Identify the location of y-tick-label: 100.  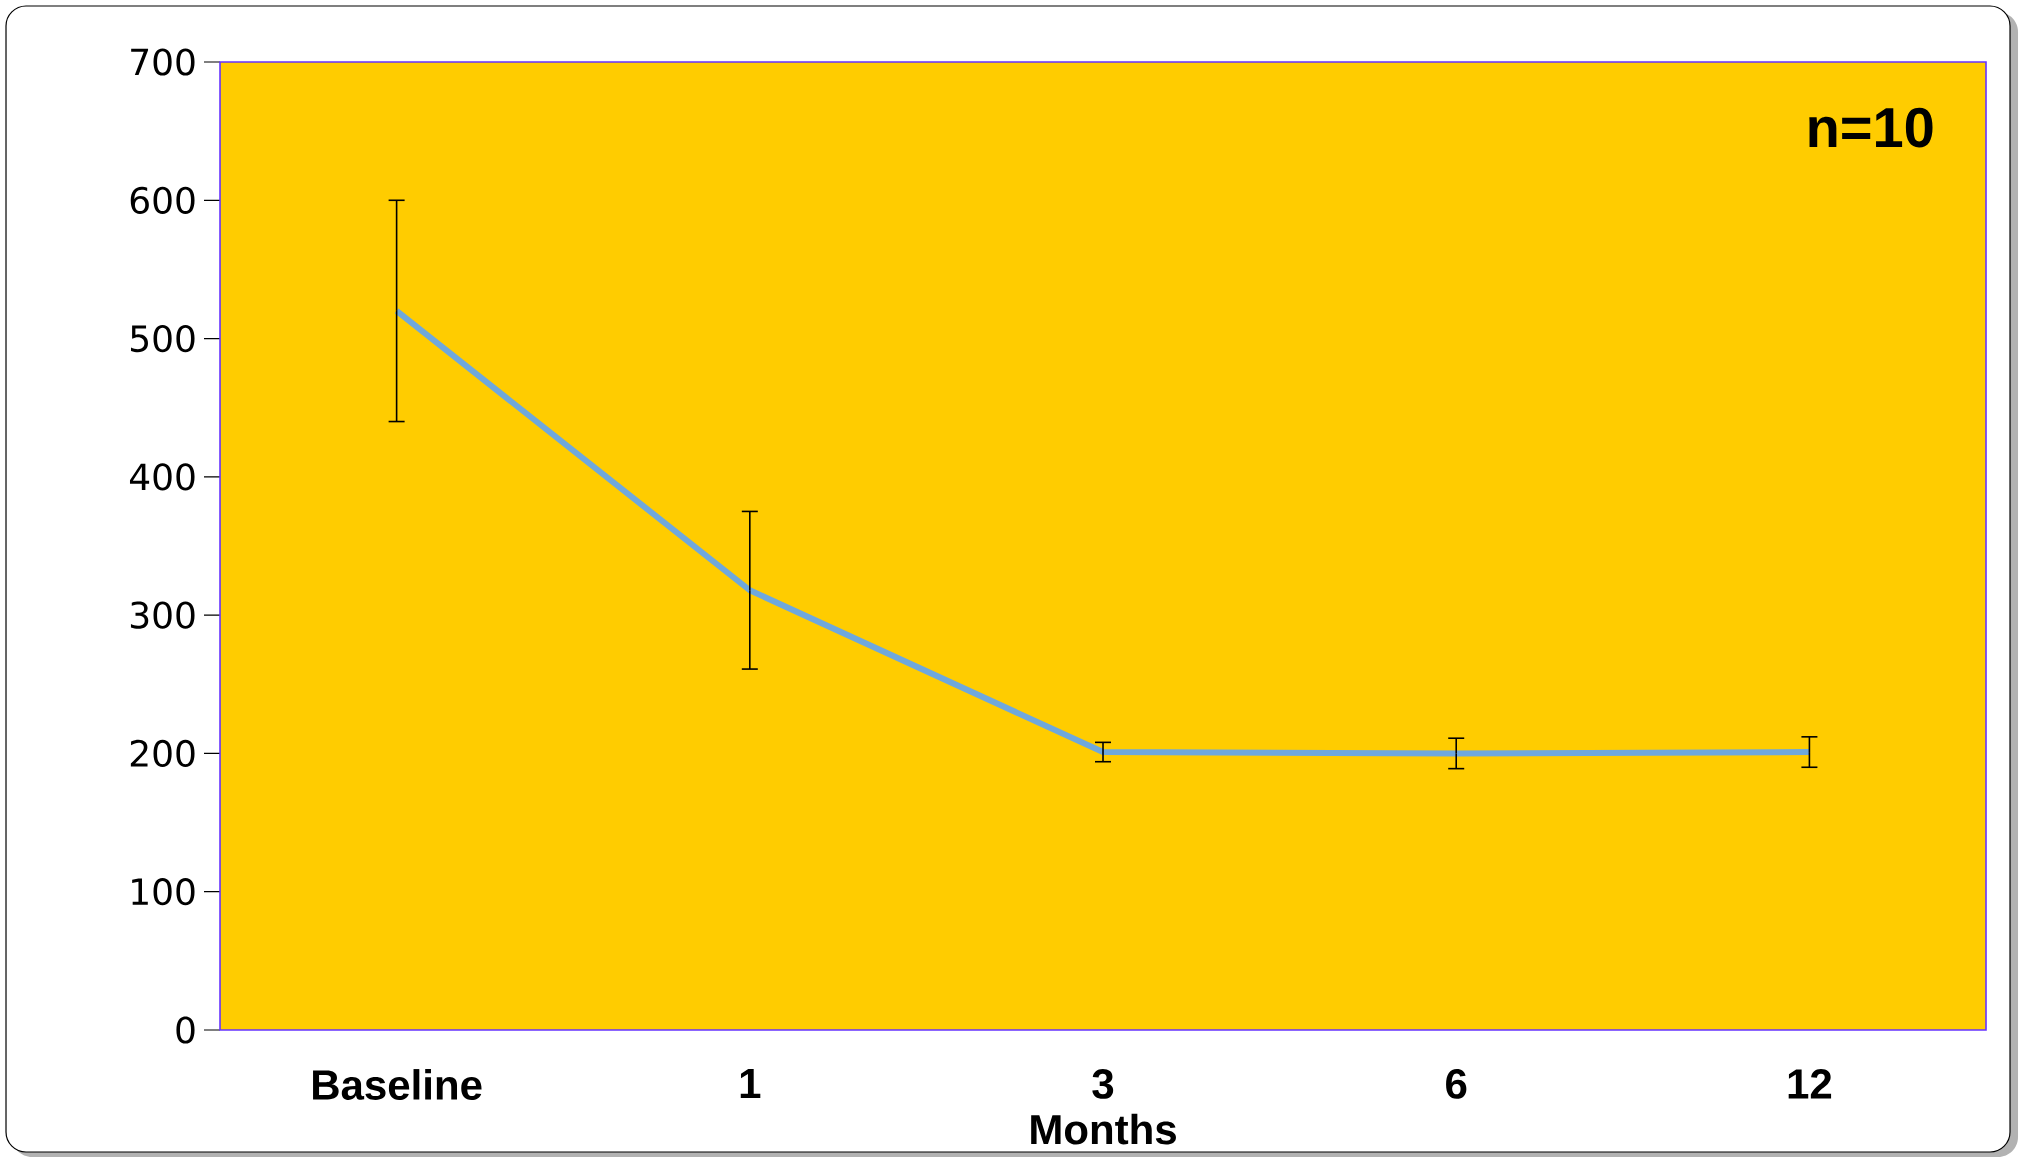
(163, 892).